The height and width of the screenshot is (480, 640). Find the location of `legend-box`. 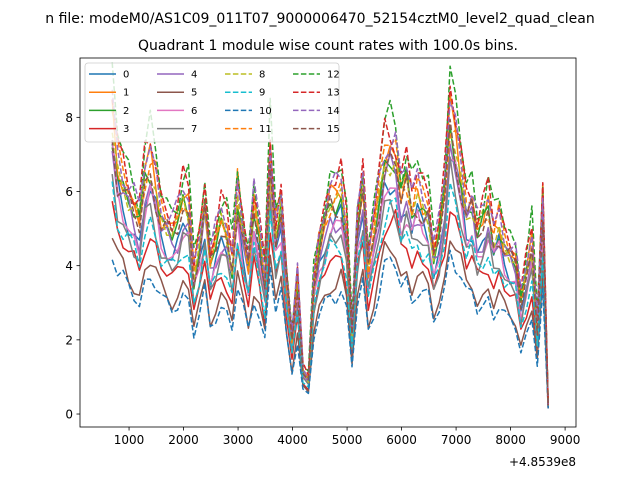

legend-box is located at coordinates (212, 102).